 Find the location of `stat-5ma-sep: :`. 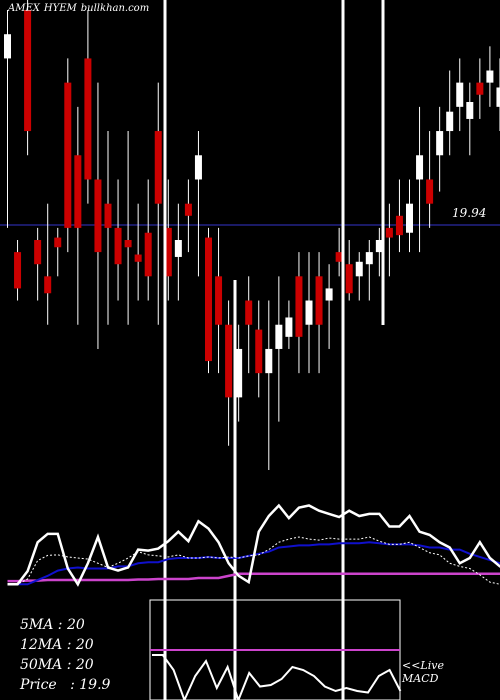

stat-5ma-sep: : is located at coordinates (60, 625).